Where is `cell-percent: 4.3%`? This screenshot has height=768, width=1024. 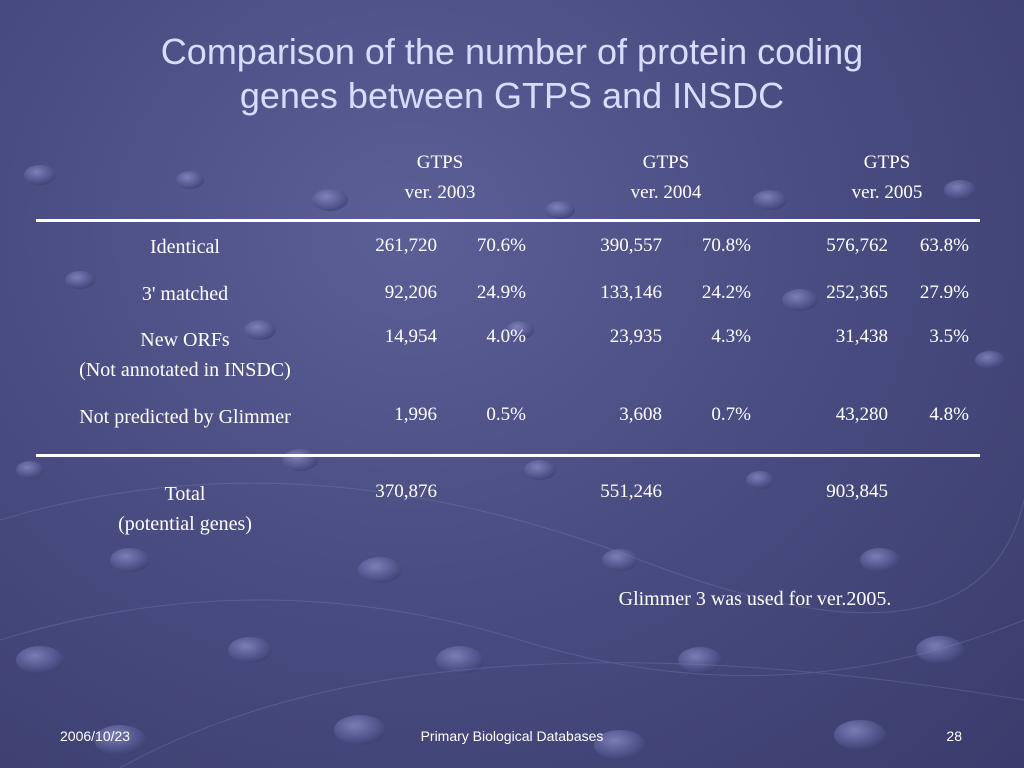 cell-percent: 4.3% is located at coordinates (731, 336).